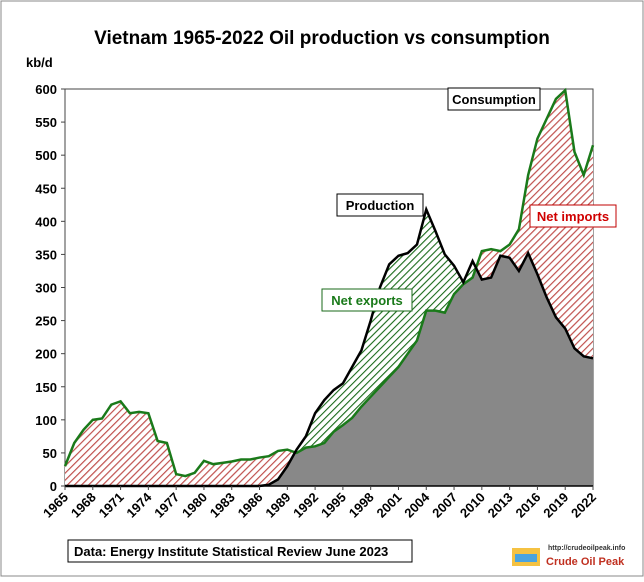 This screenshot has width=644, height=582. What do you see at coordinates (50, 453) in the screenshot?
I see `y-tick-label: 50` at bounding box center [50, 453].